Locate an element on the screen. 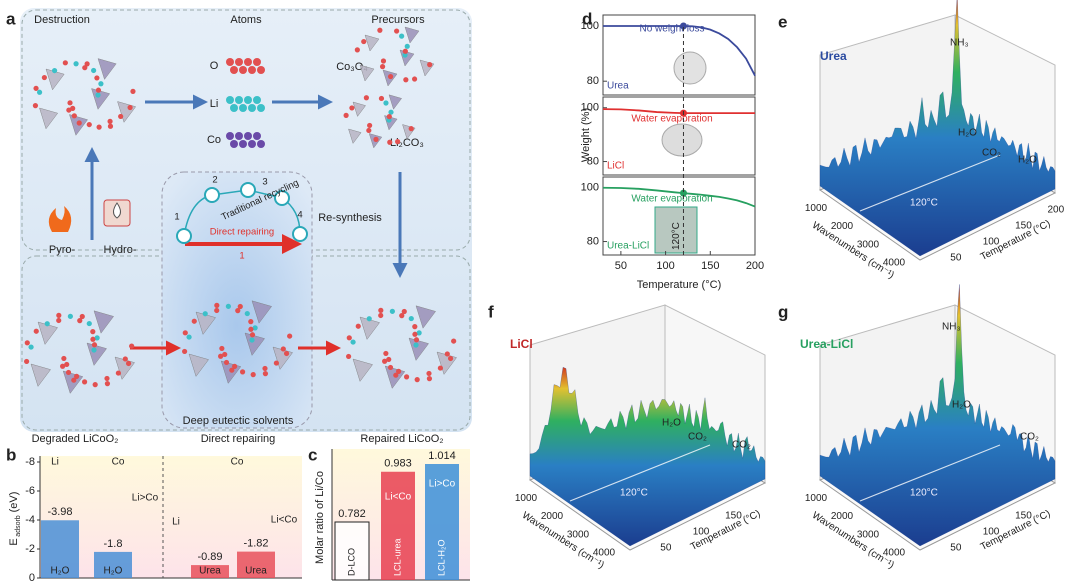  sample-name: Urea-LiCl is located at coordinates (826, 344).